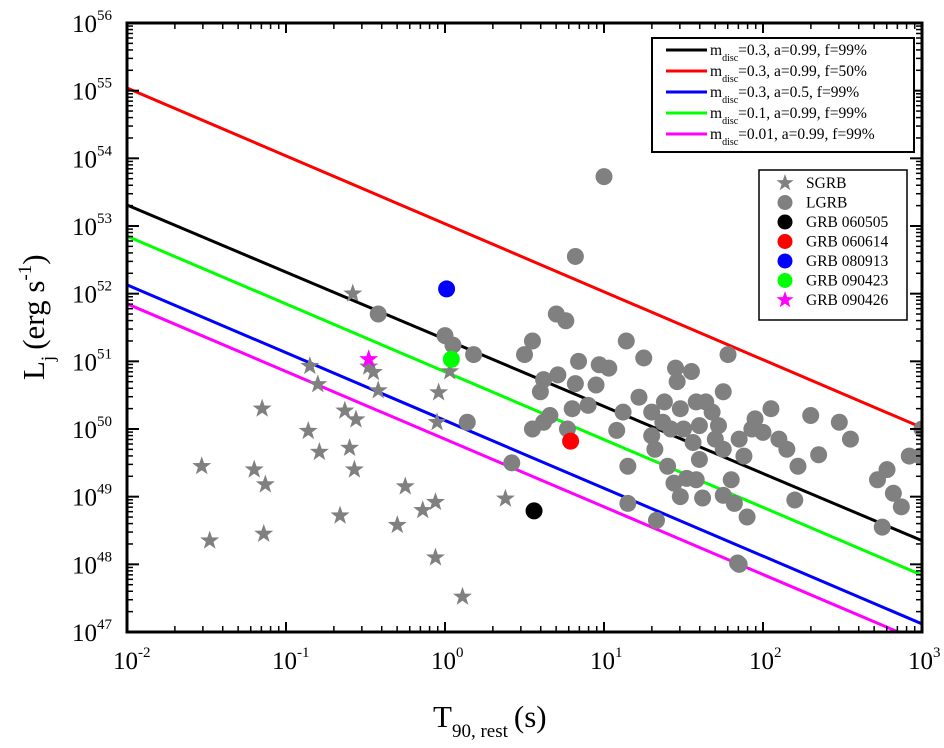 The width and height of the screenshot is (944, 748). What do you see at coordinates (847, 281) in the screenshot?
I see `legend-marker-label: GRB 090423` at bounding box center [847, 281].